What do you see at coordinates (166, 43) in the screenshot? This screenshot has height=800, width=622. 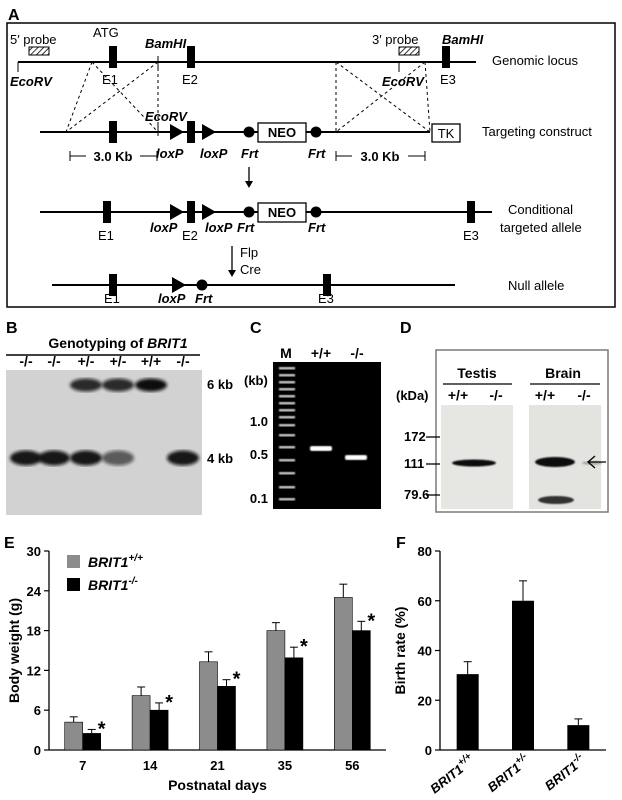 I see `bamhi-label-1: BamHI` at bounding box center [166, 43].